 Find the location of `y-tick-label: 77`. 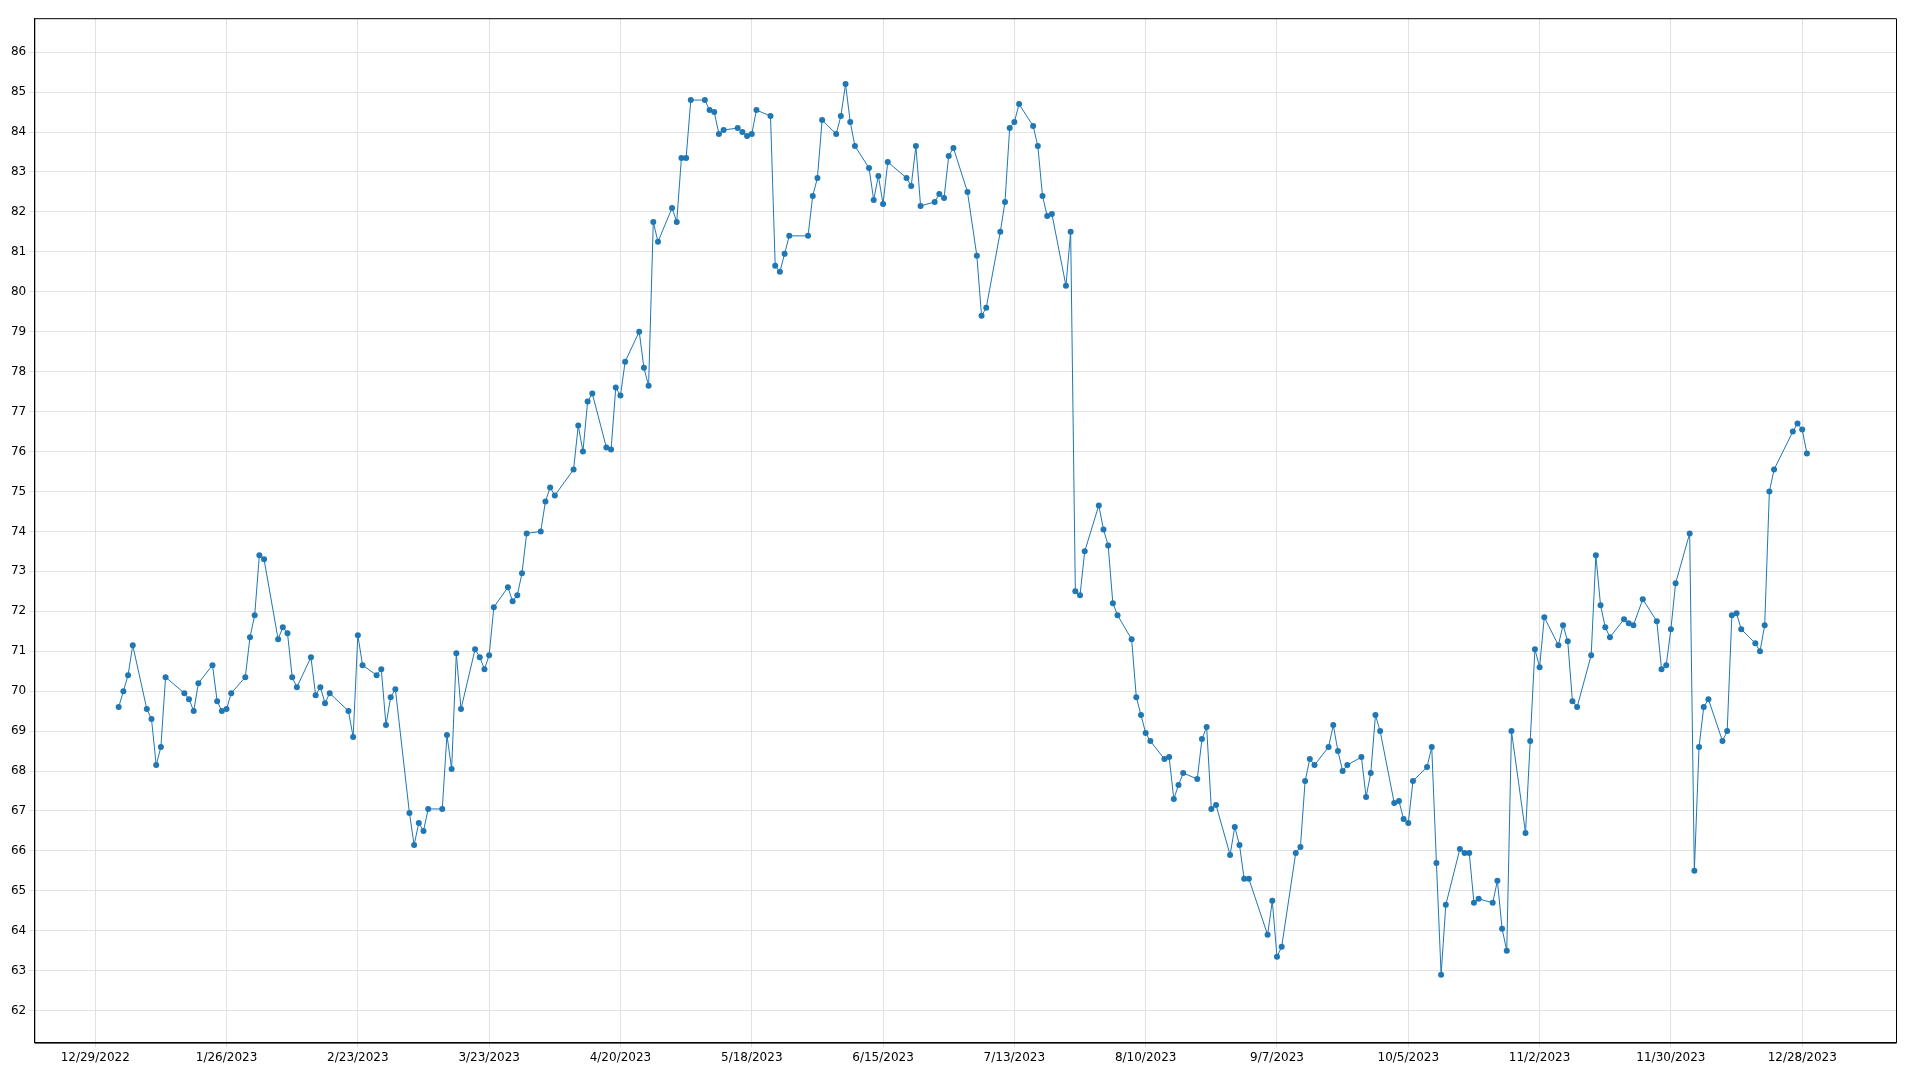

y-tick-label: 77 is located at coordinates (18, 410).